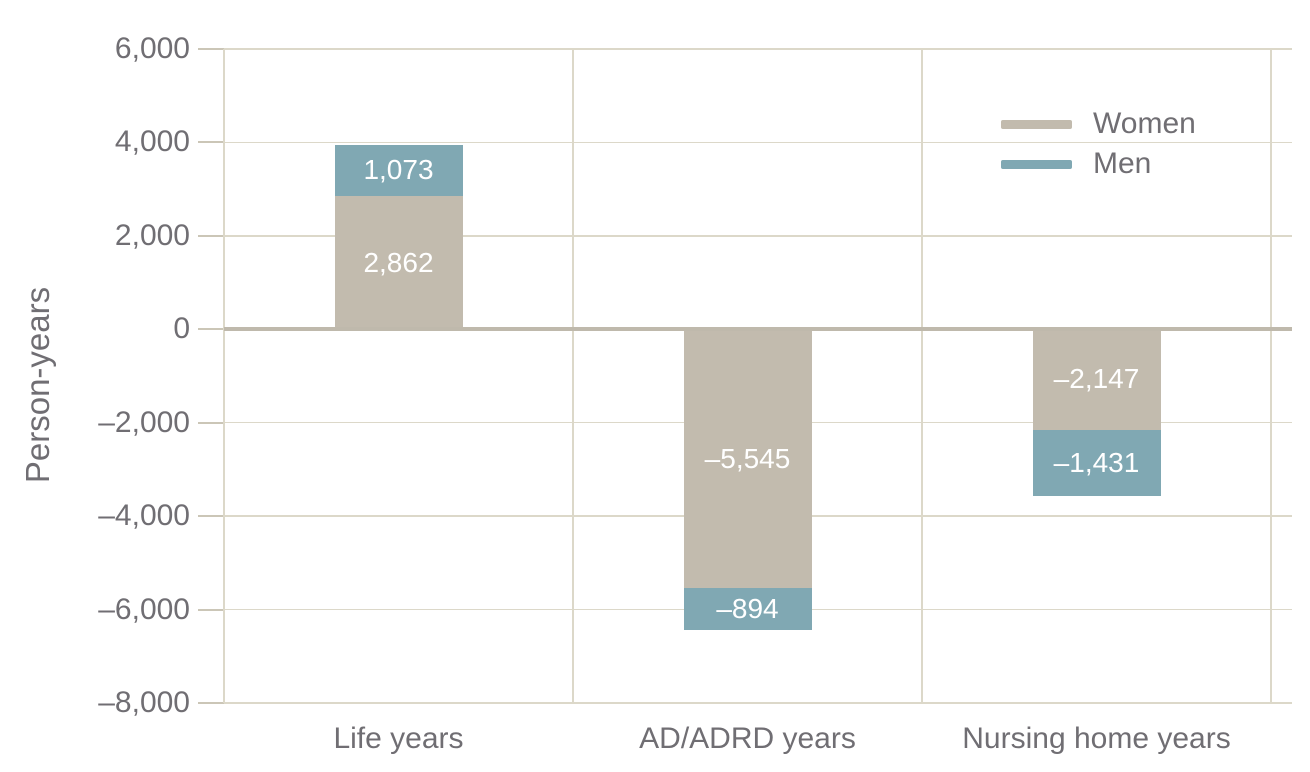 This screenshot has width=1310, height=772. Describe the element at coordinates (1122, 163) in the screenshot. I see `legend-label: Men` at that location.